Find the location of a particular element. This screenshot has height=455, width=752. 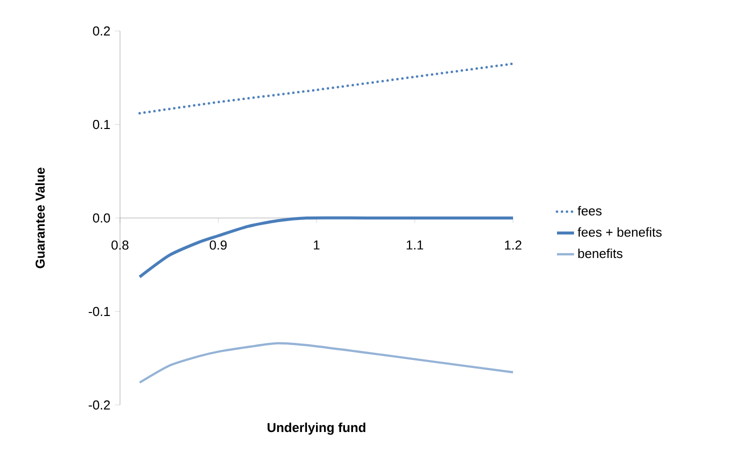

y-tick-label: 0.1 is located at coordinates (101, 125).